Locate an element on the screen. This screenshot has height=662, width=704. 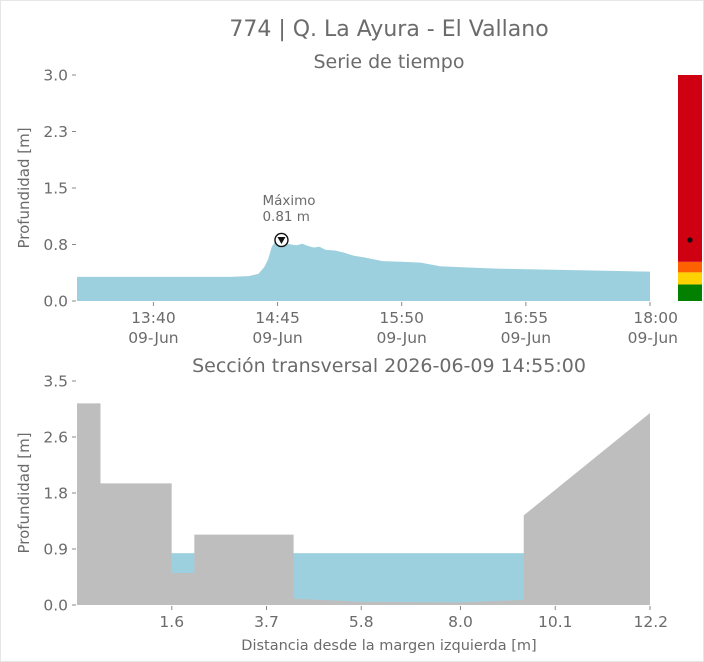
time-series-title: Serie de tiempo is located at coordinates (389, 62).